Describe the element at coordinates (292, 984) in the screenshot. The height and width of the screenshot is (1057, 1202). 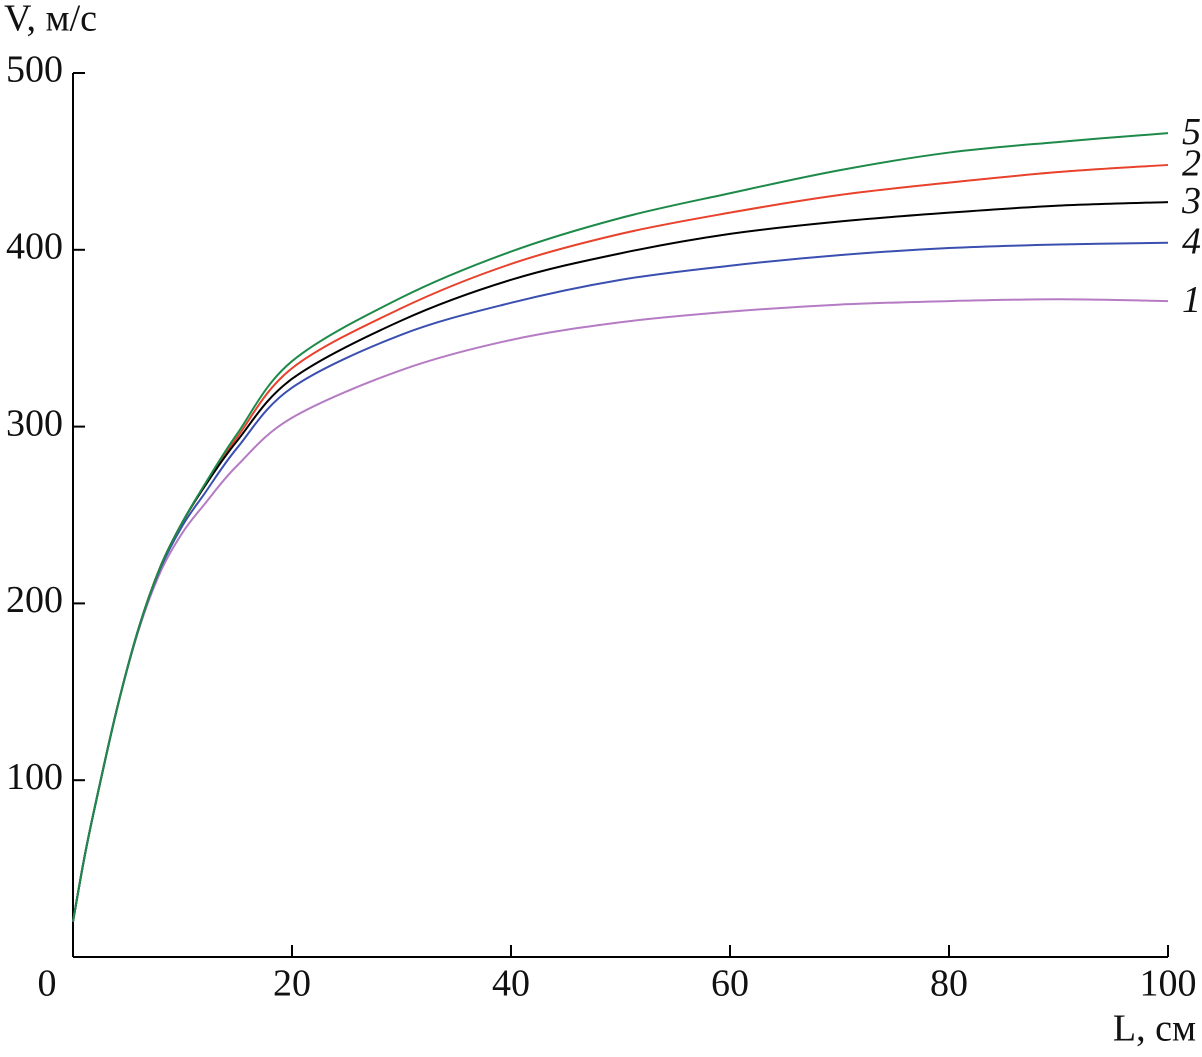
I see `x-tick-label: 20` at that location.